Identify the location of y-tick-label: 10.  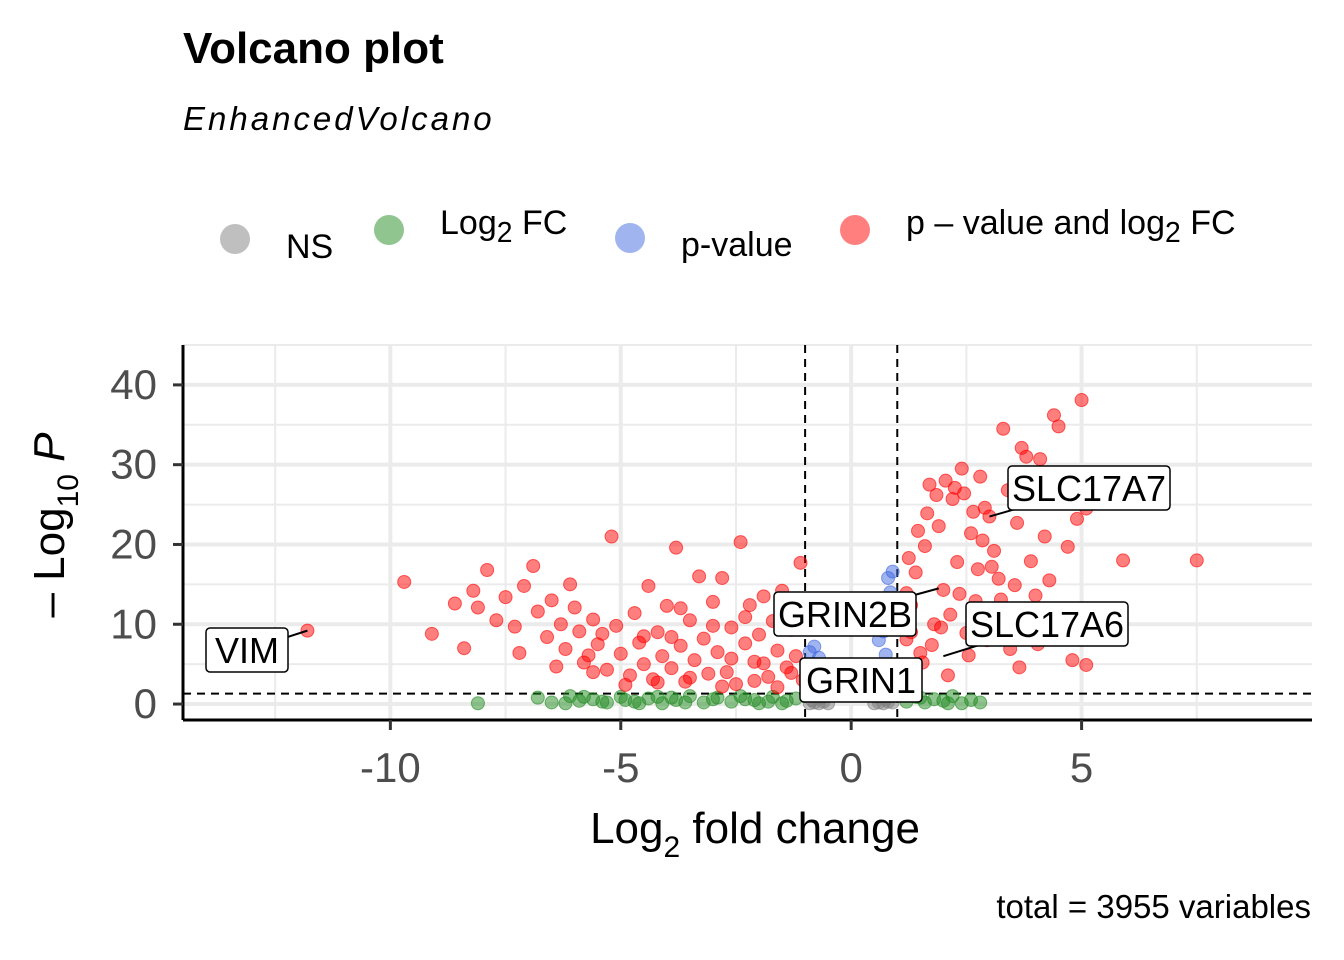
(133, 623).